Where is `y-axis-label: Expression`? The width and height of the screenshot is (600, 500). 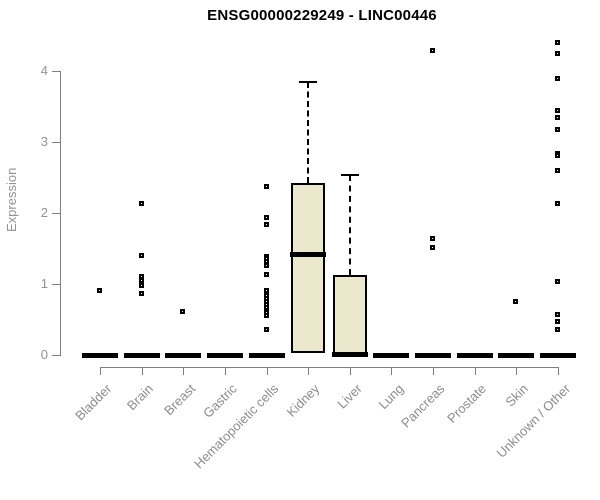
y-axis-label: Expression is located at coordinates (11, 199).